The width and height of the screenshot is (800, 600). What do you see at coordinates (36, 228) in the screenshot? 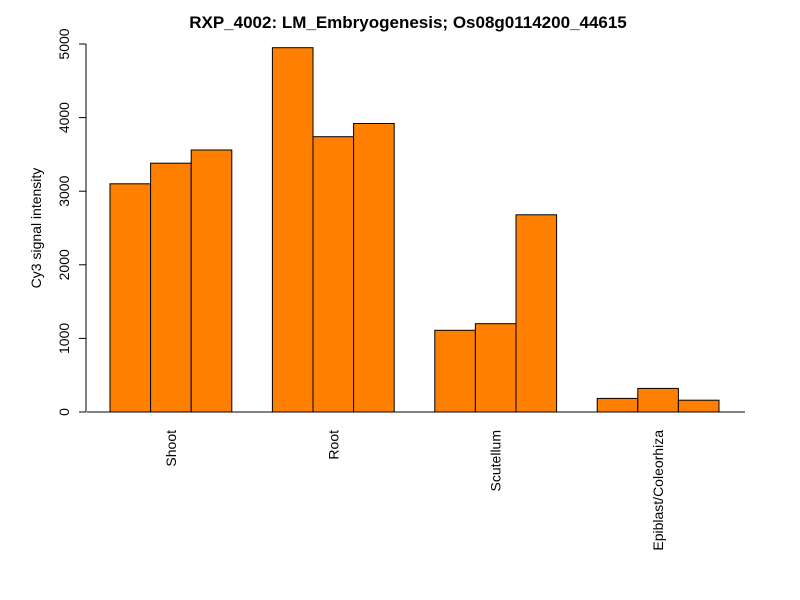
I see `y-axis-label: Cy3 signal intensity` at bounding box center [36, 228].